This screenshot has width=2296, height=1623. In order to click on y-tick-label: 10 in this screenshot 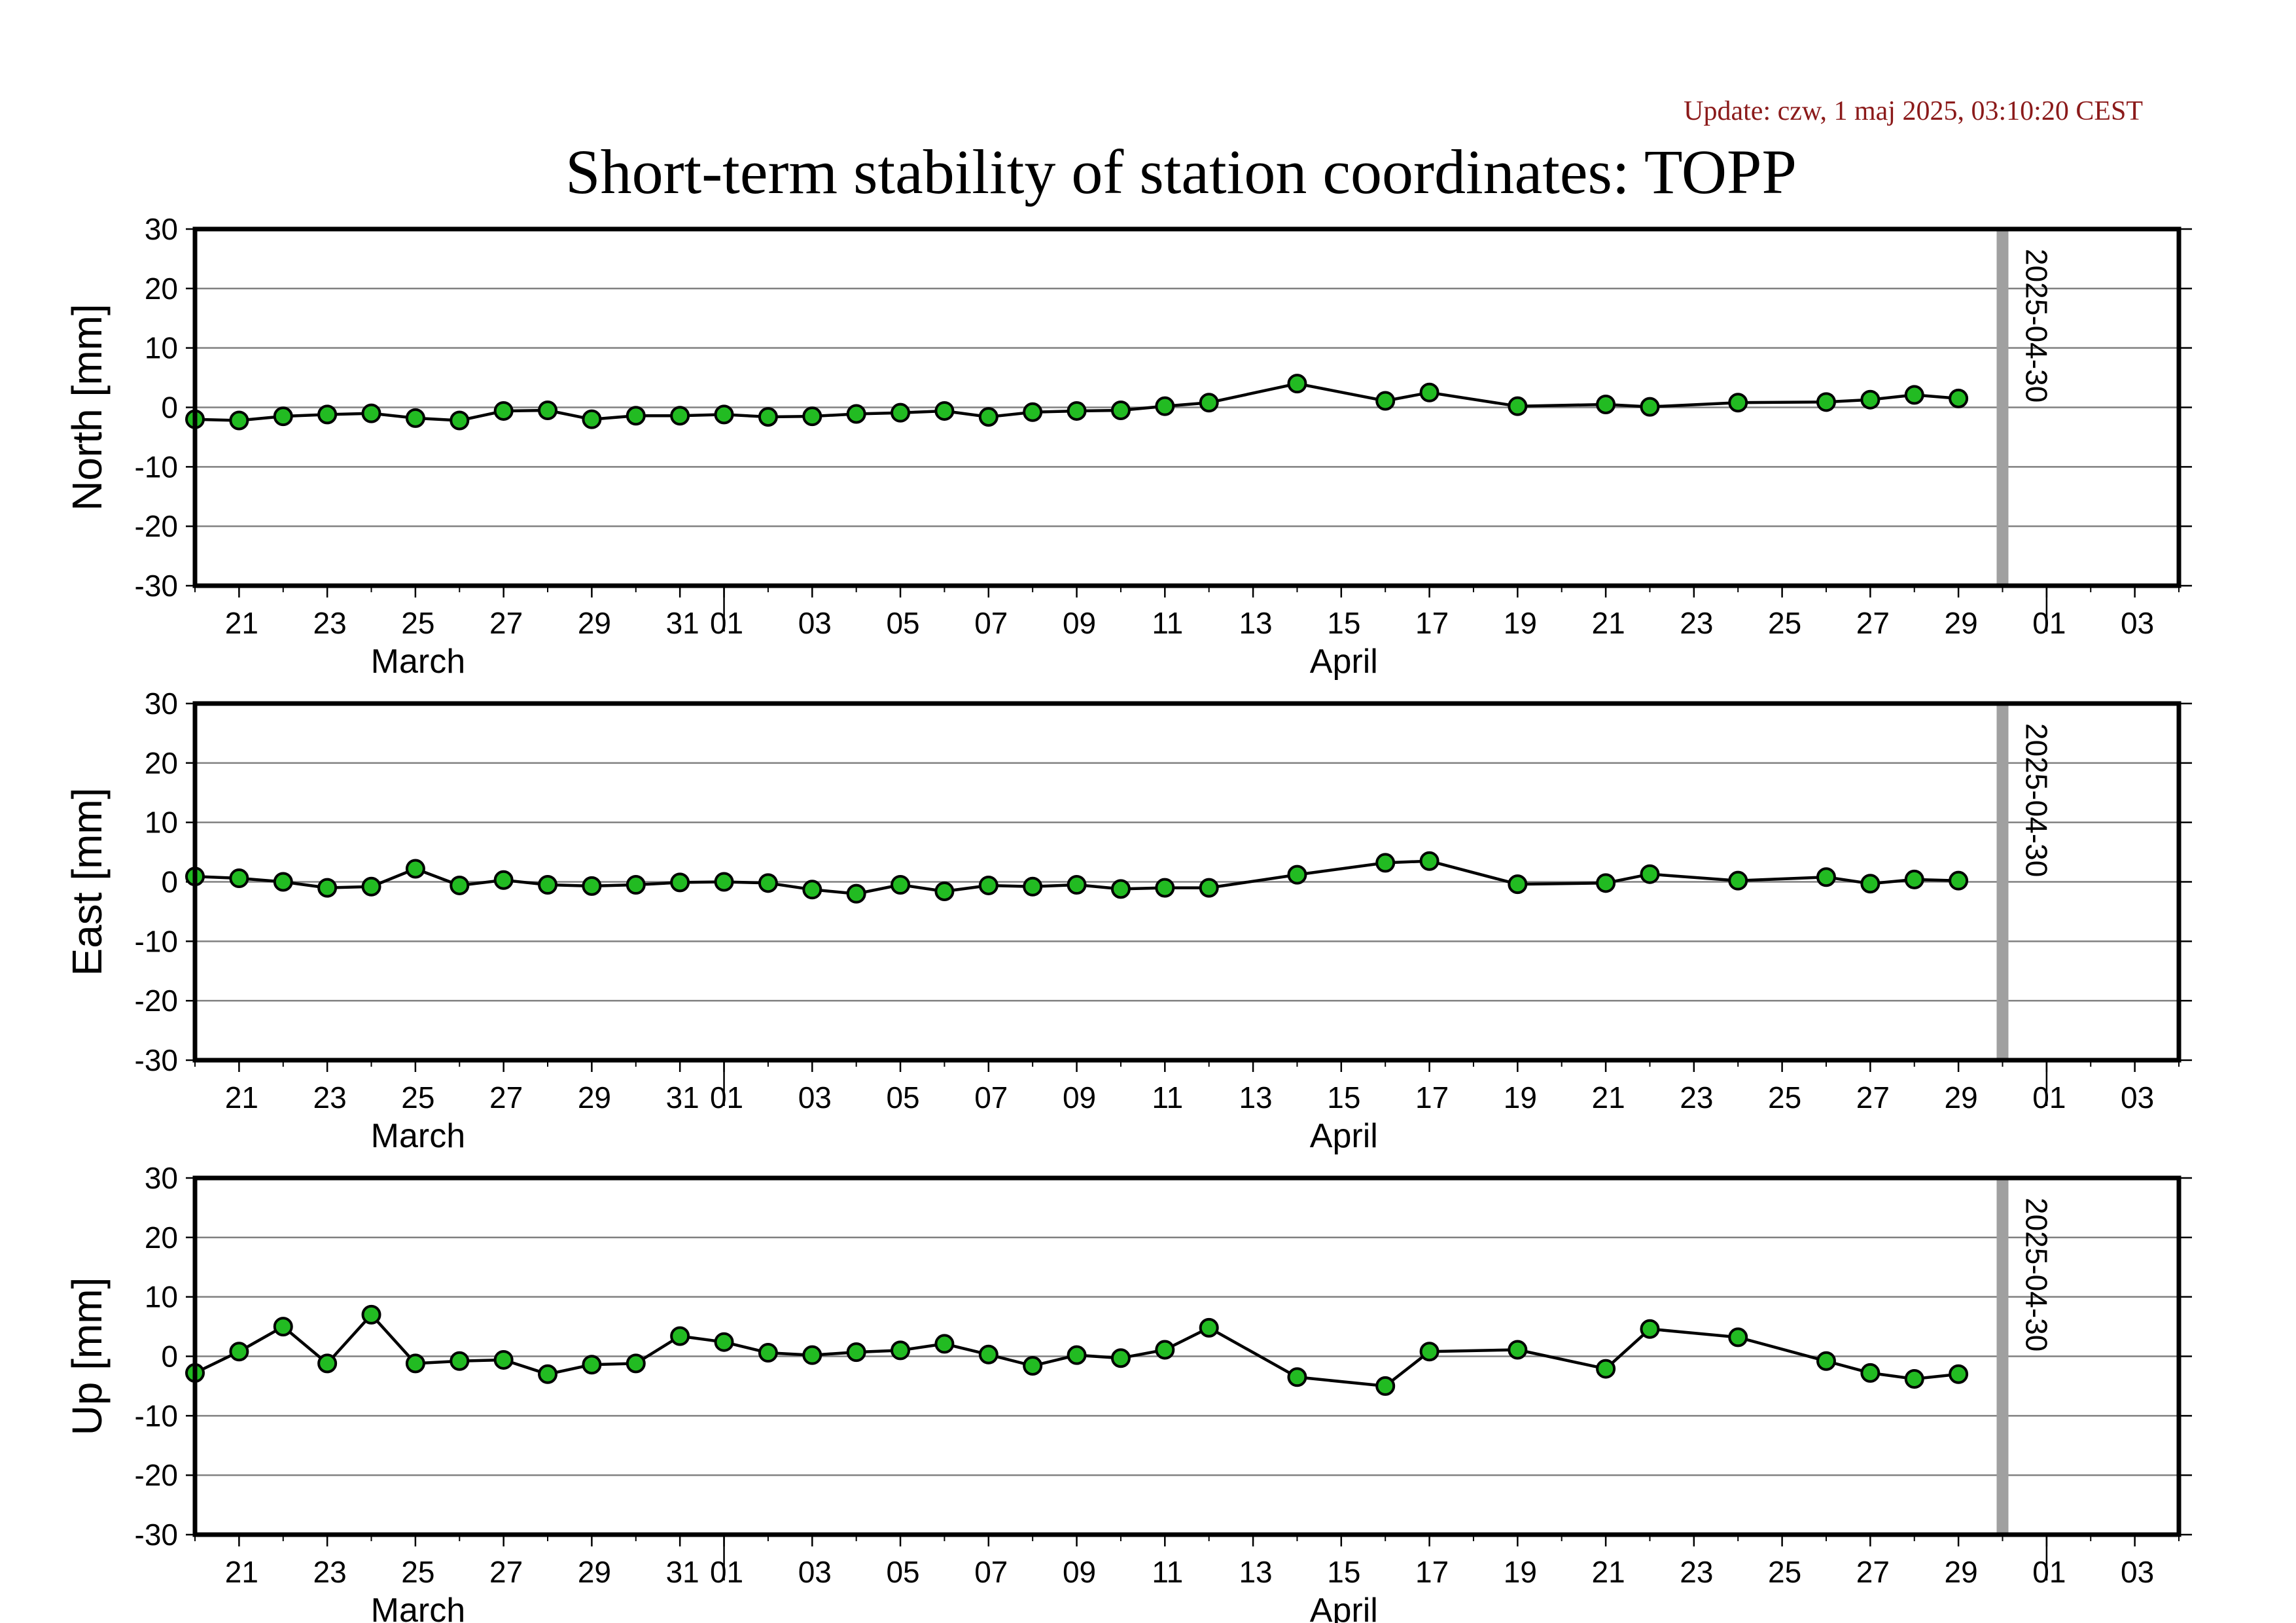, I will do `click(161, 823)`.